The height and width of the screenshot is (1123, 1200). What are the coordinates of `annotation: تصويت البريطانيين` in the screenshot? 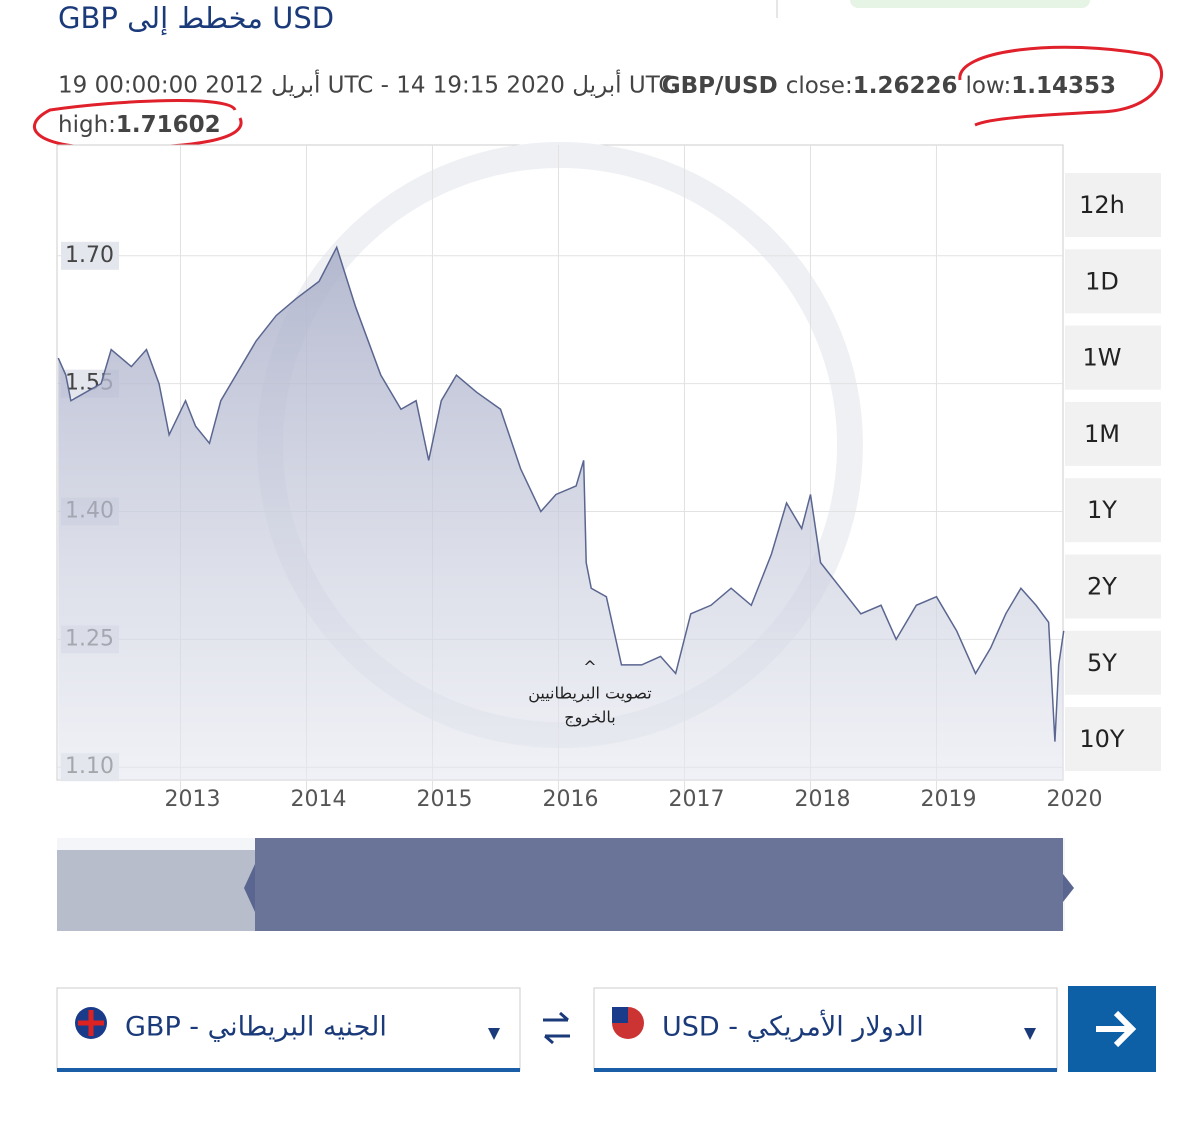 It's located at (590, 694).